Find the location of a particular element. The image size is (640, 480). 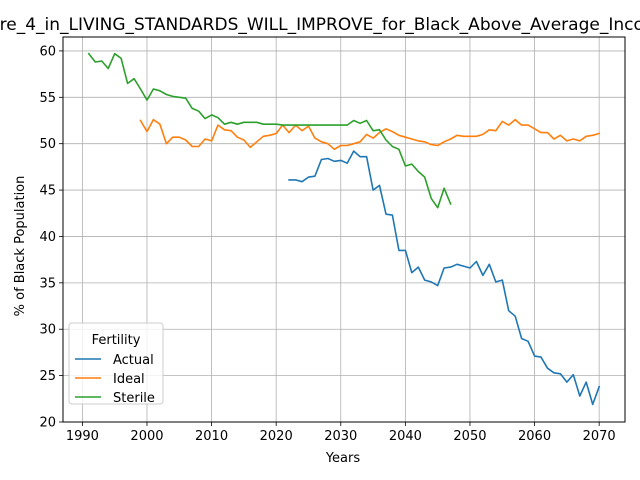

y-tick-label: 25 is located at coordinates (47, 376).